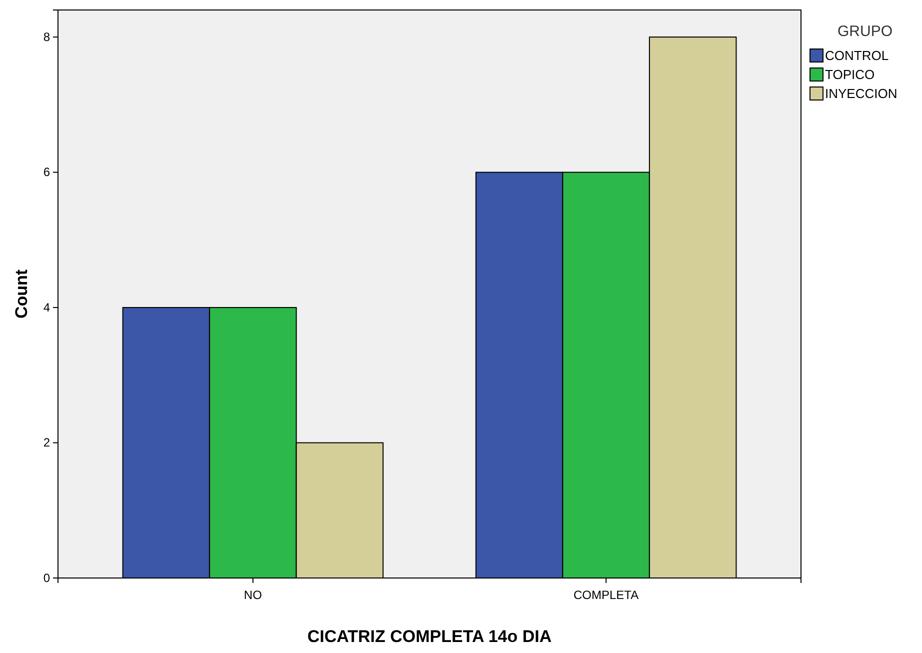  Describe the element at coordinates (46, 307) in the screenshot. I see `y-tick-label: 4` at that location.